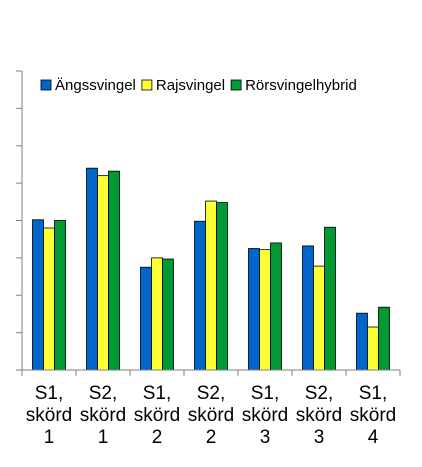  I want to click on legend-label: Rörsvingelhybrid, so click(301, 85).